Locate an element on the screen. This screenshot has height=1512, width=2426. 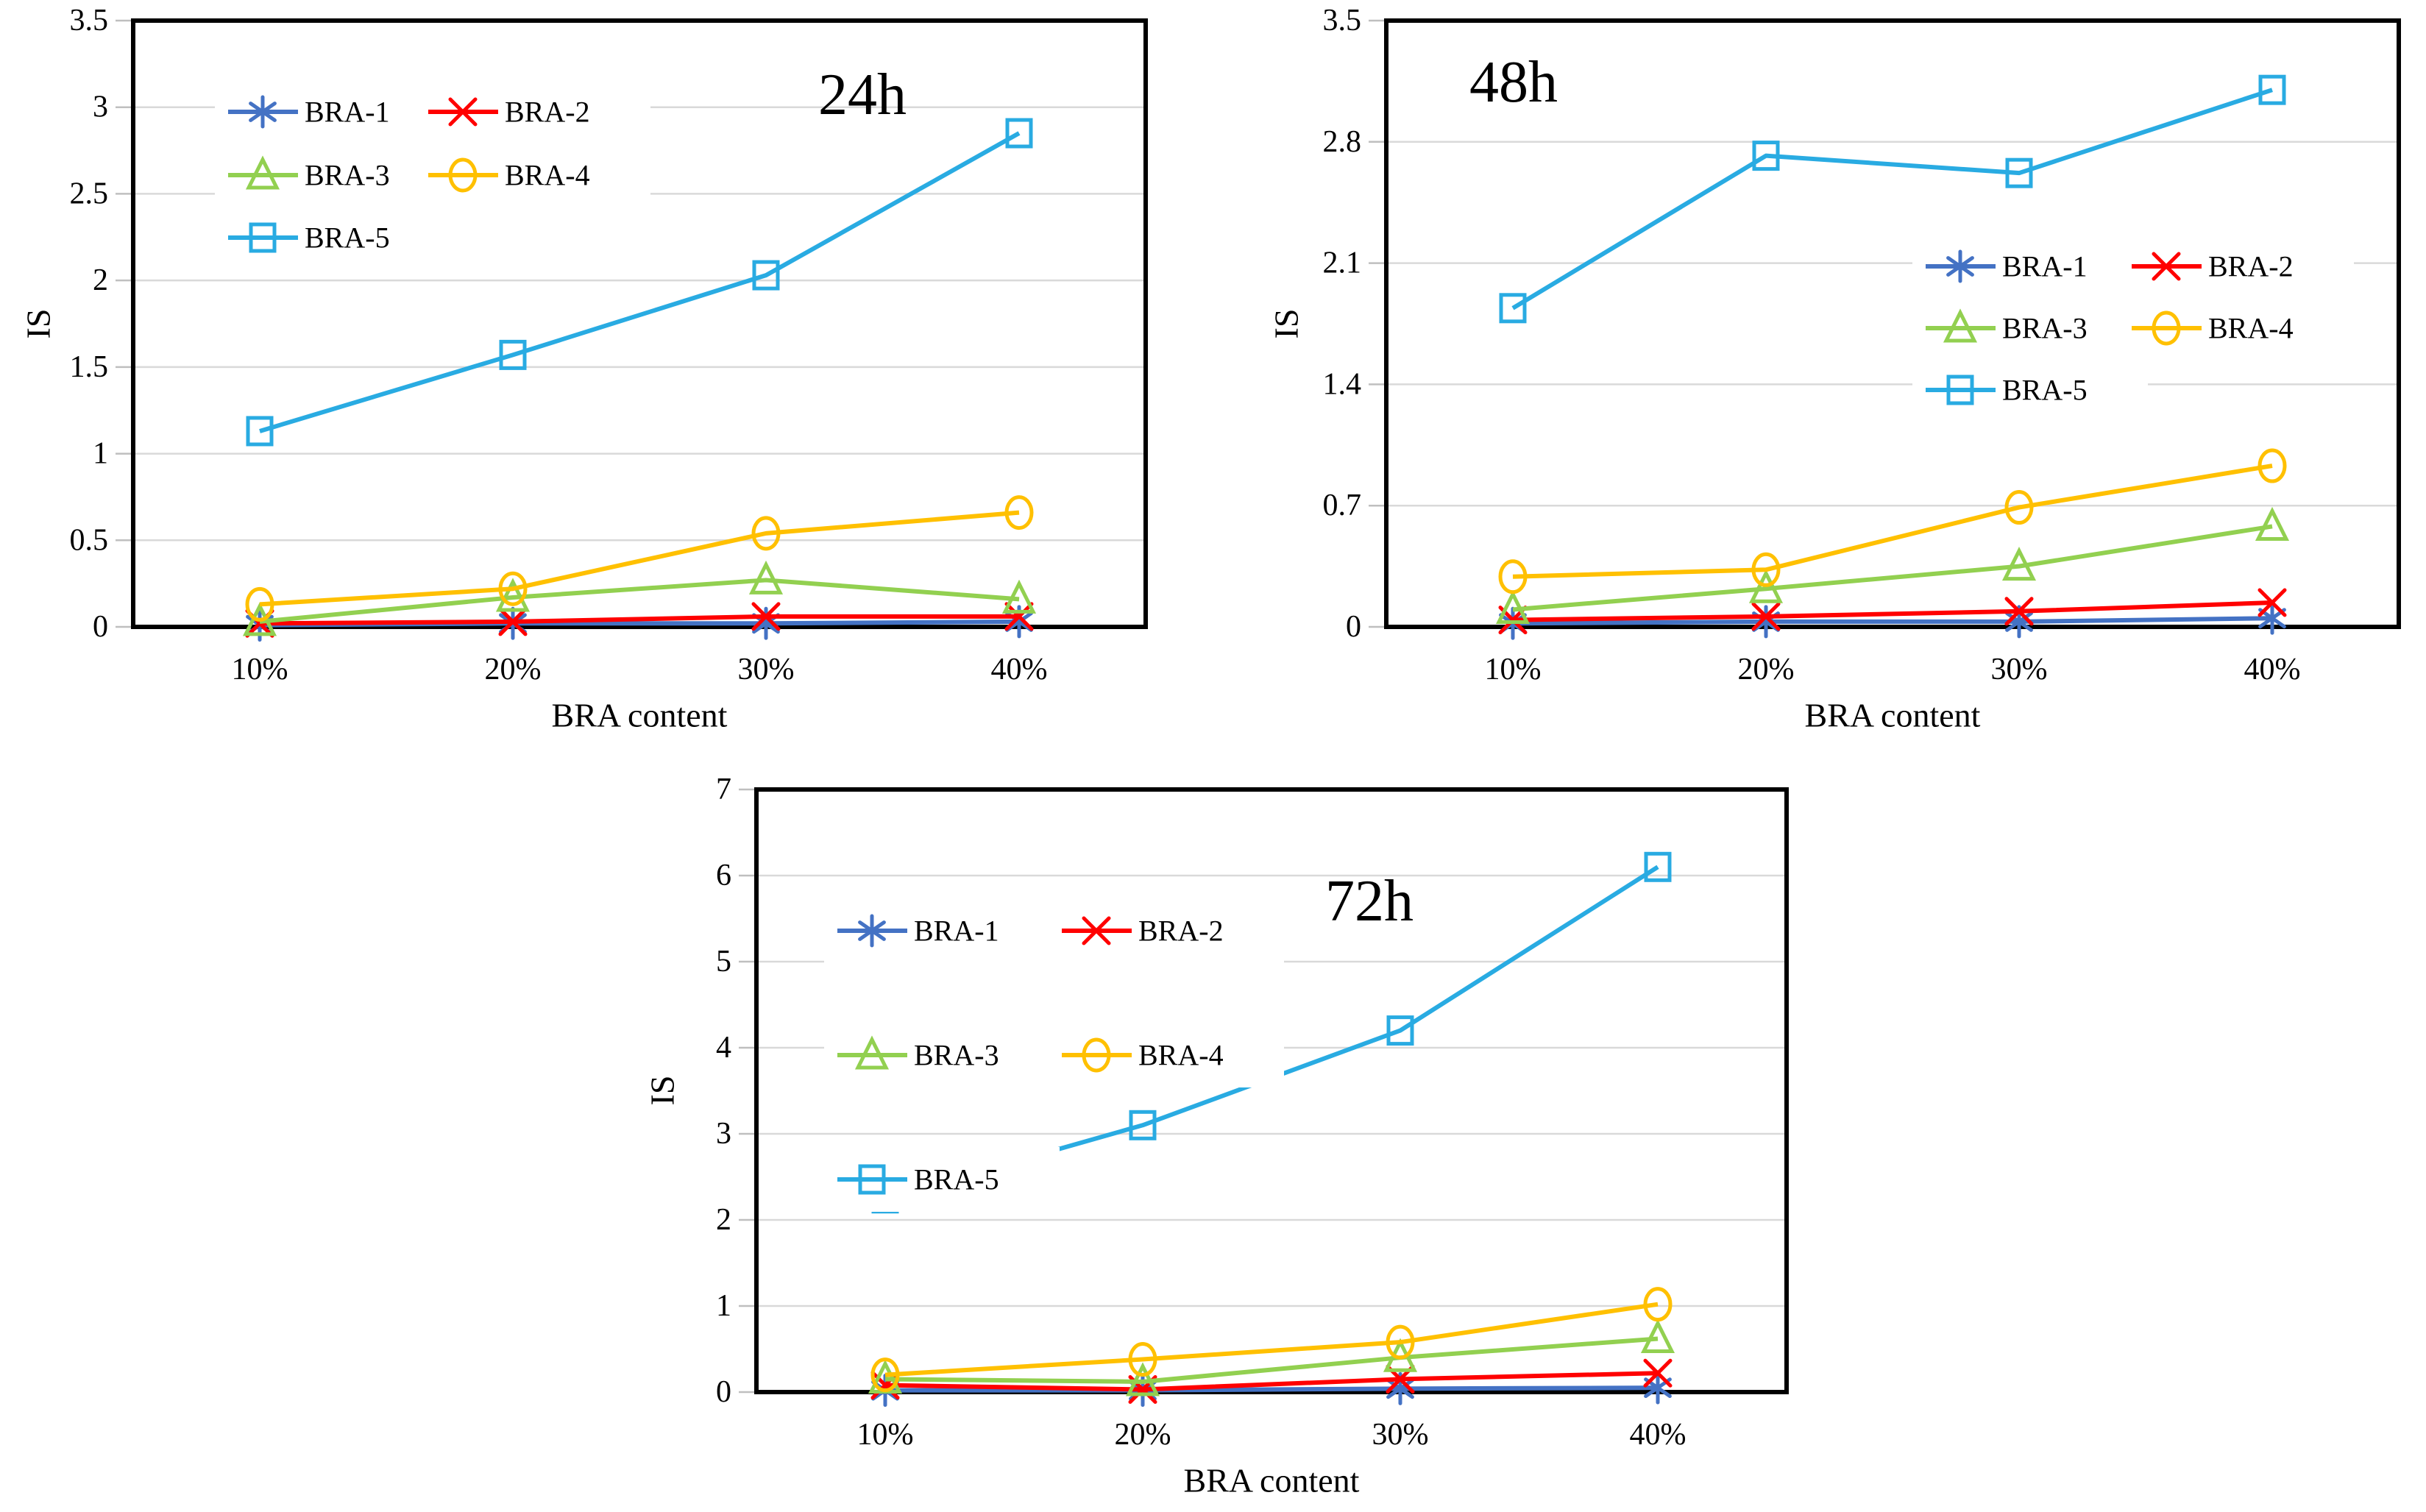
y-tick-label: 5 is located at coordinates (723, 962).